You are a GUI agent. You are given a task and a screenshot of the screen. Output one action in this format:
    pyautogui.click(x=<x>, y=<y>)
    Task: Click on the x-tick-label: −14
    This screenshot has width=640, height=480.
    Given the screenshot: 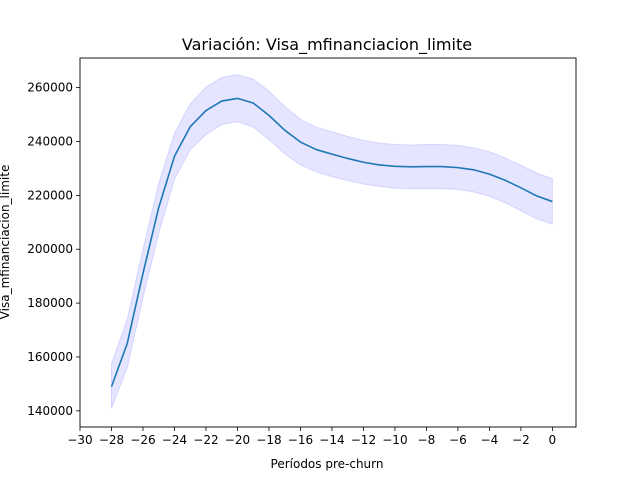 What is the action you would take?
    pyautogui.click(x=331, y=440)
    